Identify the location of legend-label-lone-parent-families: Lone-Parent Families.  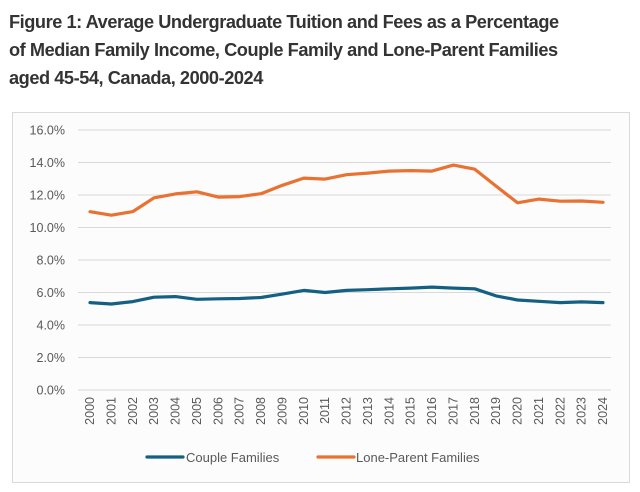
(418, 457).